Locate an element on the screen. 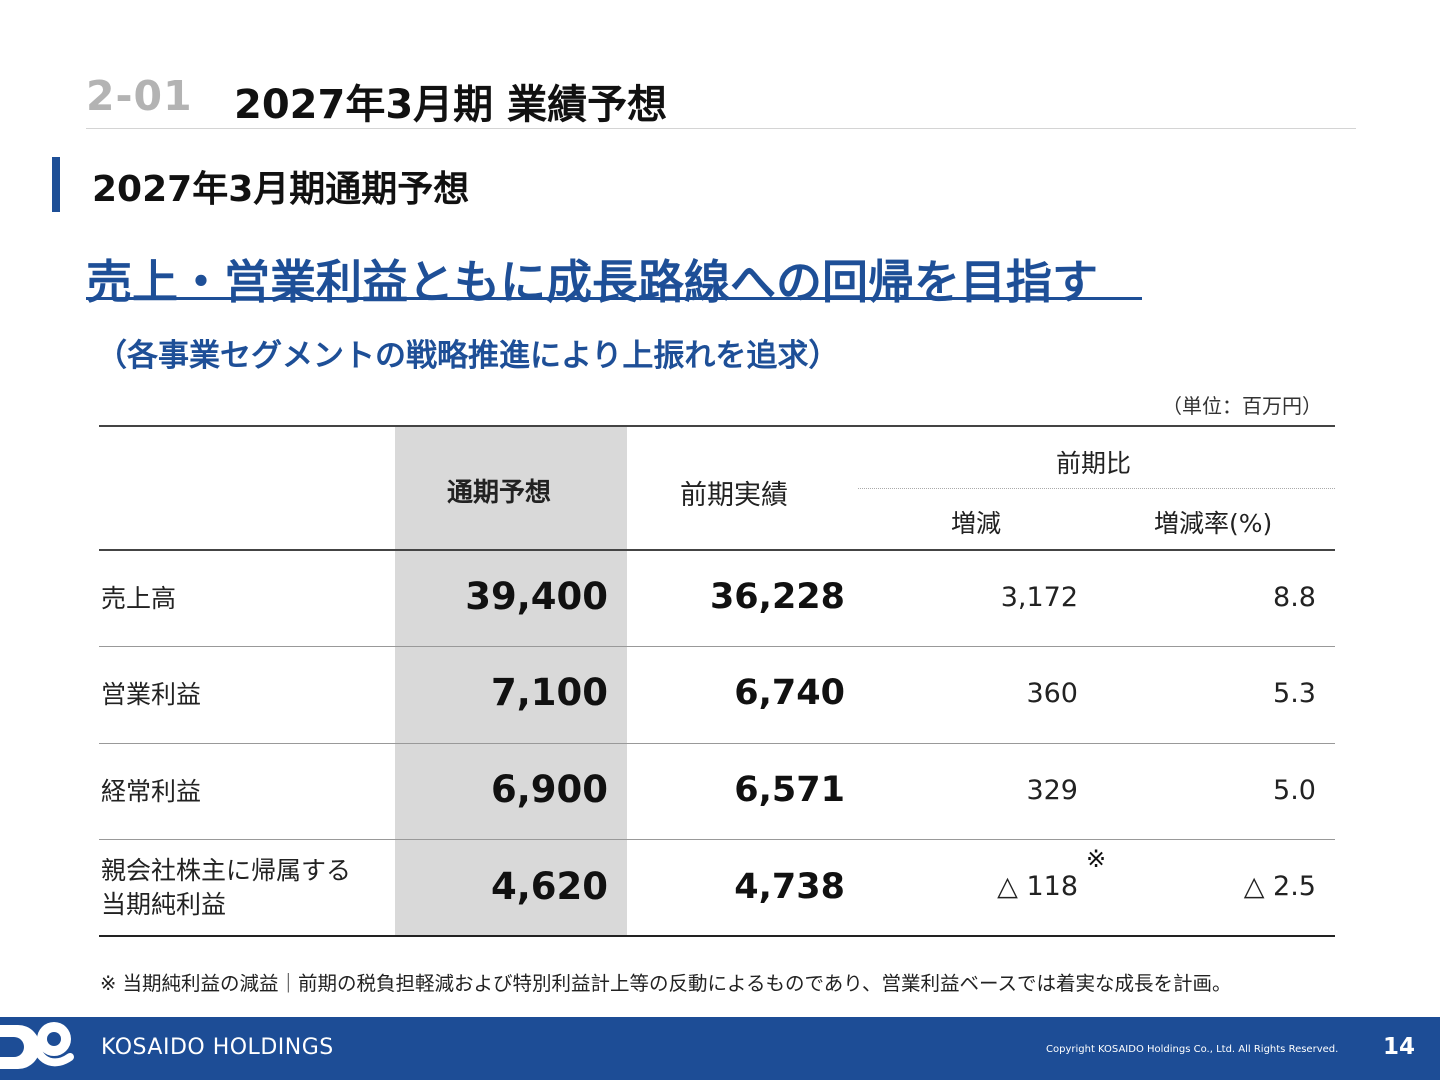 This screenshot has height=1080, width=1440. table-row: 営業利益 7,100 6,740 360 5.3 is located at coordinates (720, 695).